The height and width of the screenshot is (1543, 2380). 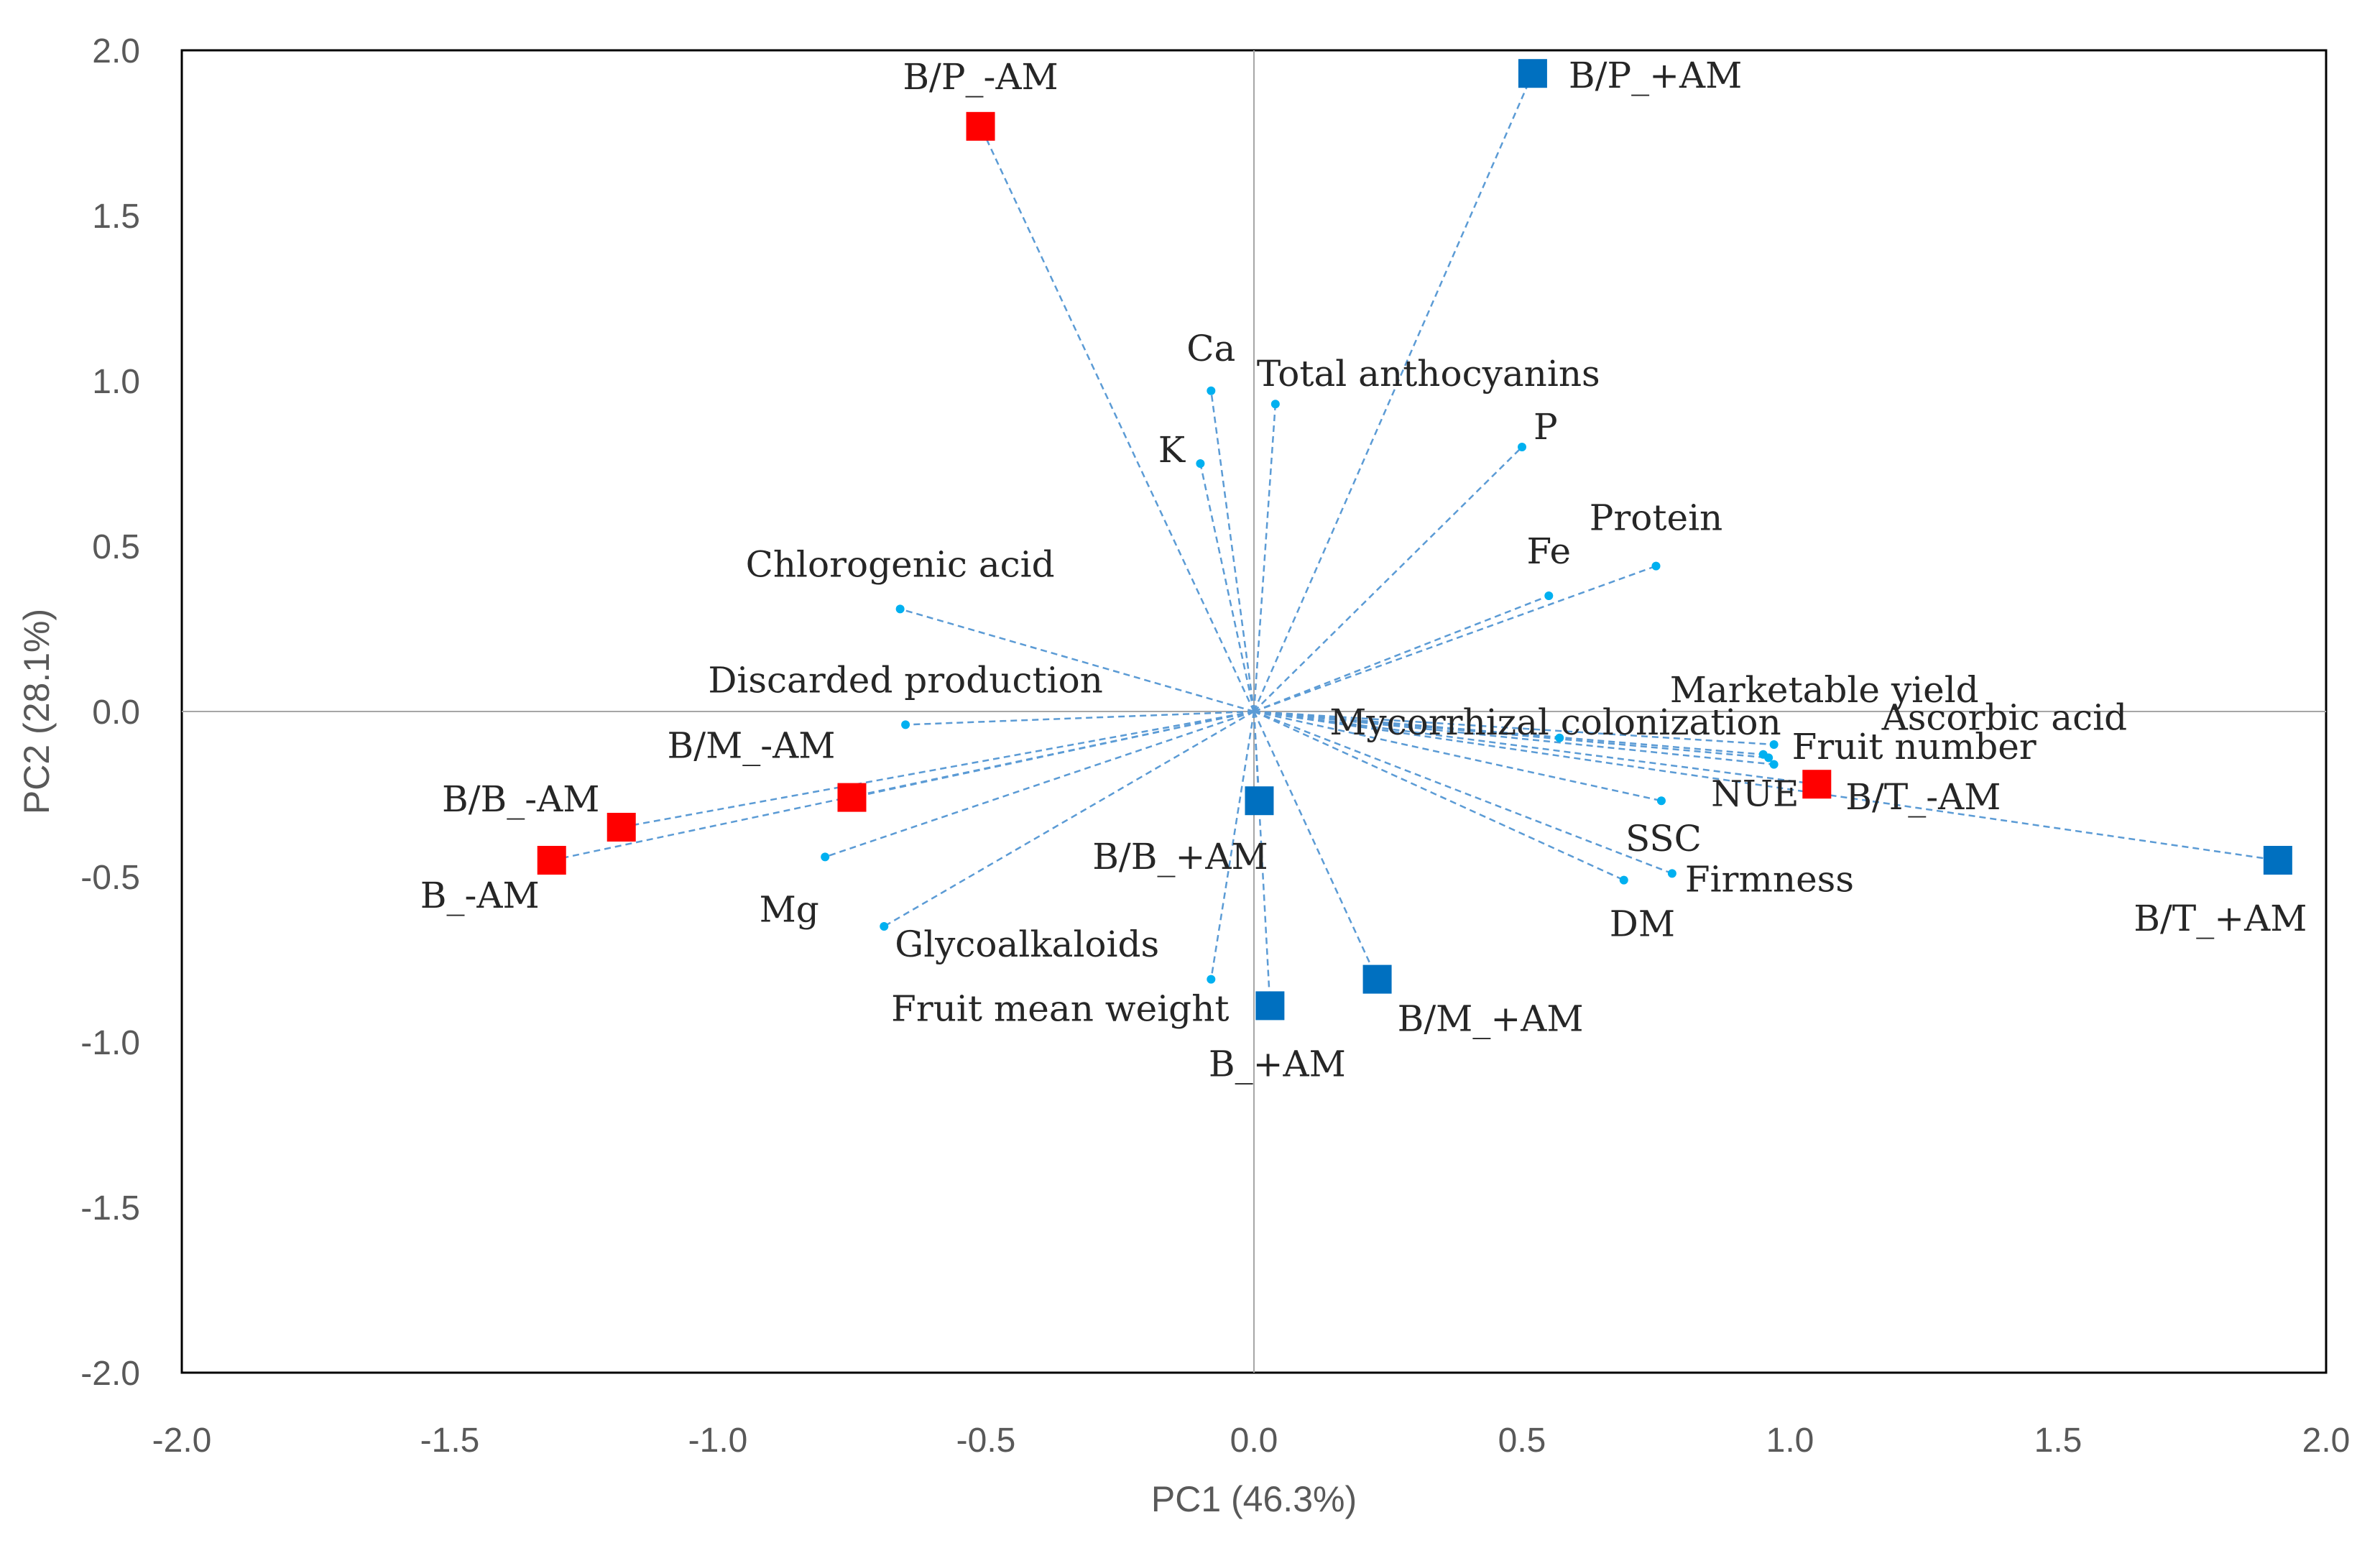 What do you see at coordinates (1671, 873) in the screenshot?
I see `dot-firmness` at bounding box center [1671, 873].